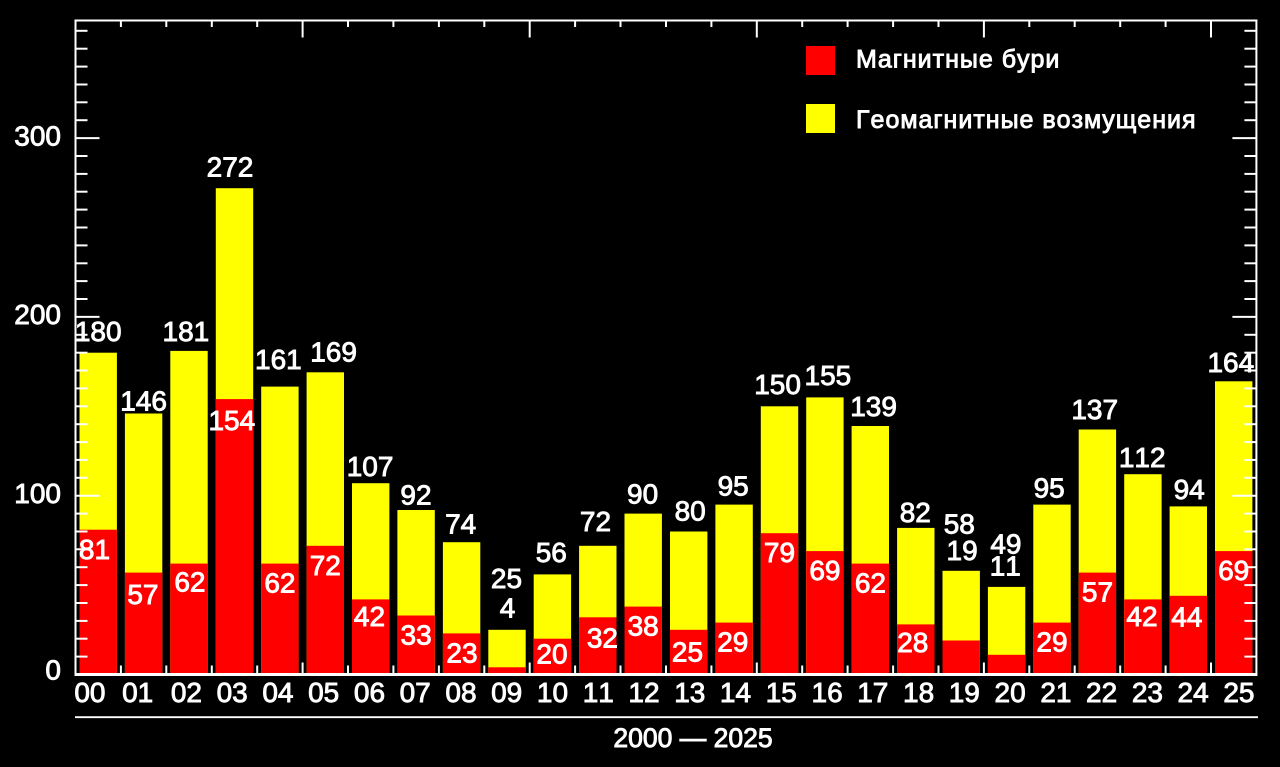 The width and height of the screenshot is (1280, 767). What do you see at coordinates (94, 549) in the screenshot?
I see `svg-text: 81` at bounding box center [94, 549].